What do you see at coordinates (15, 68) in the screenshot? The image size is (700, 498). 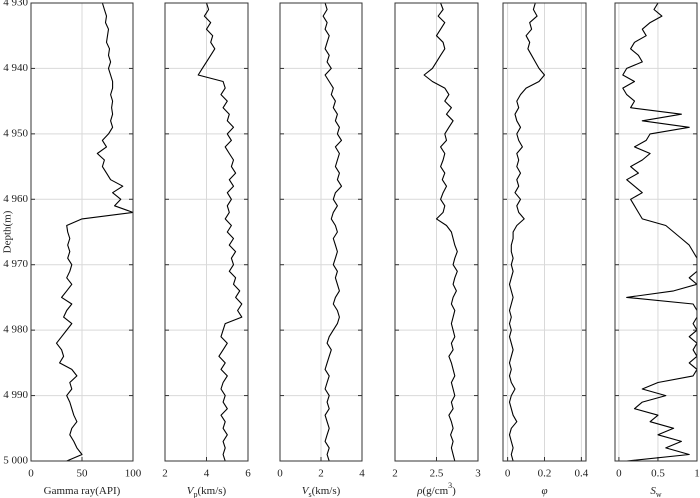 I see `y-tick-label: 4 940` at bounding box center [15, 68].